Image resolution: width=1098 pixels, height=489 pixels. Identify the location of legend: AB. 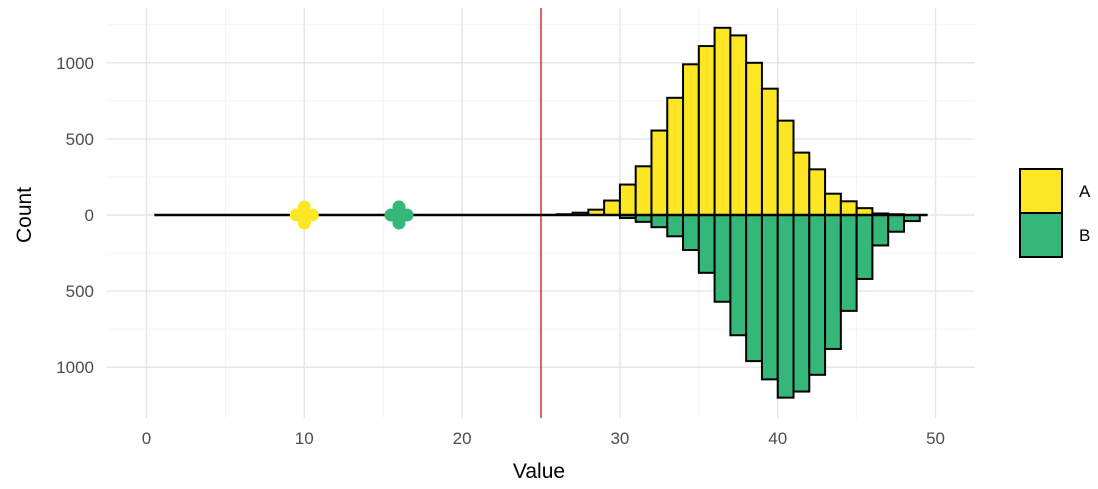
(1055, 213).